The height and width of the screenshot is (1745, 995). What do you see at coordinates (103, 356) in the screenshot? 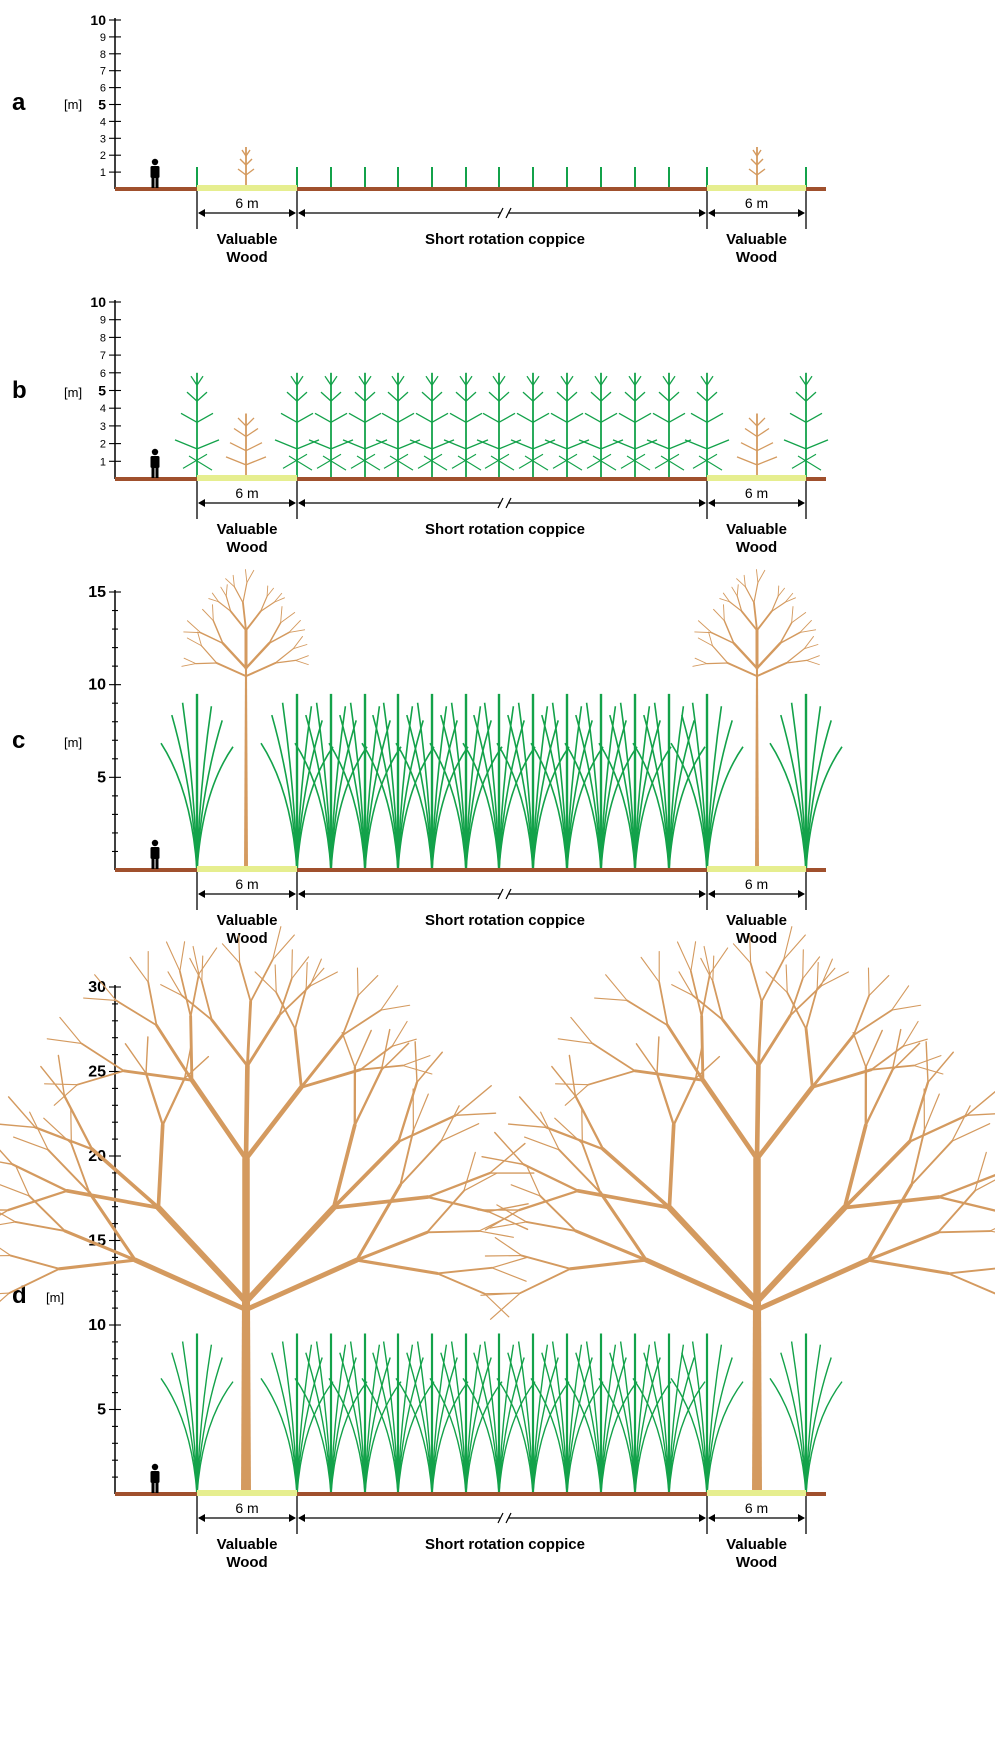
I see `y-tick-label: 7` at bounding box center [103, 356].